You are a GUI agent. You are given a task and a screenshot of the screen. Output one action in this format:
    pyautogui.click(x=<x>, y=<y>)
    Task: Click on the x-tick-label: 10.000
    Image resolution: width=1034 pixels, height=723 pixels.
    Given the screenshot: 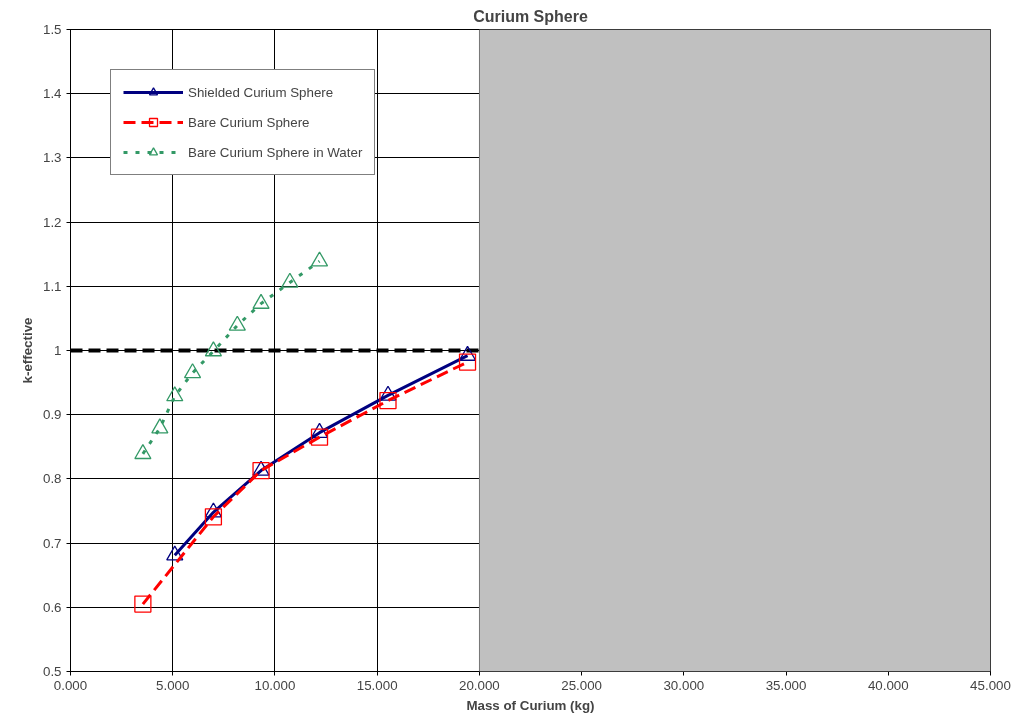 What is the action you would take?
    pyautogui.click(x=275, y=685)
    